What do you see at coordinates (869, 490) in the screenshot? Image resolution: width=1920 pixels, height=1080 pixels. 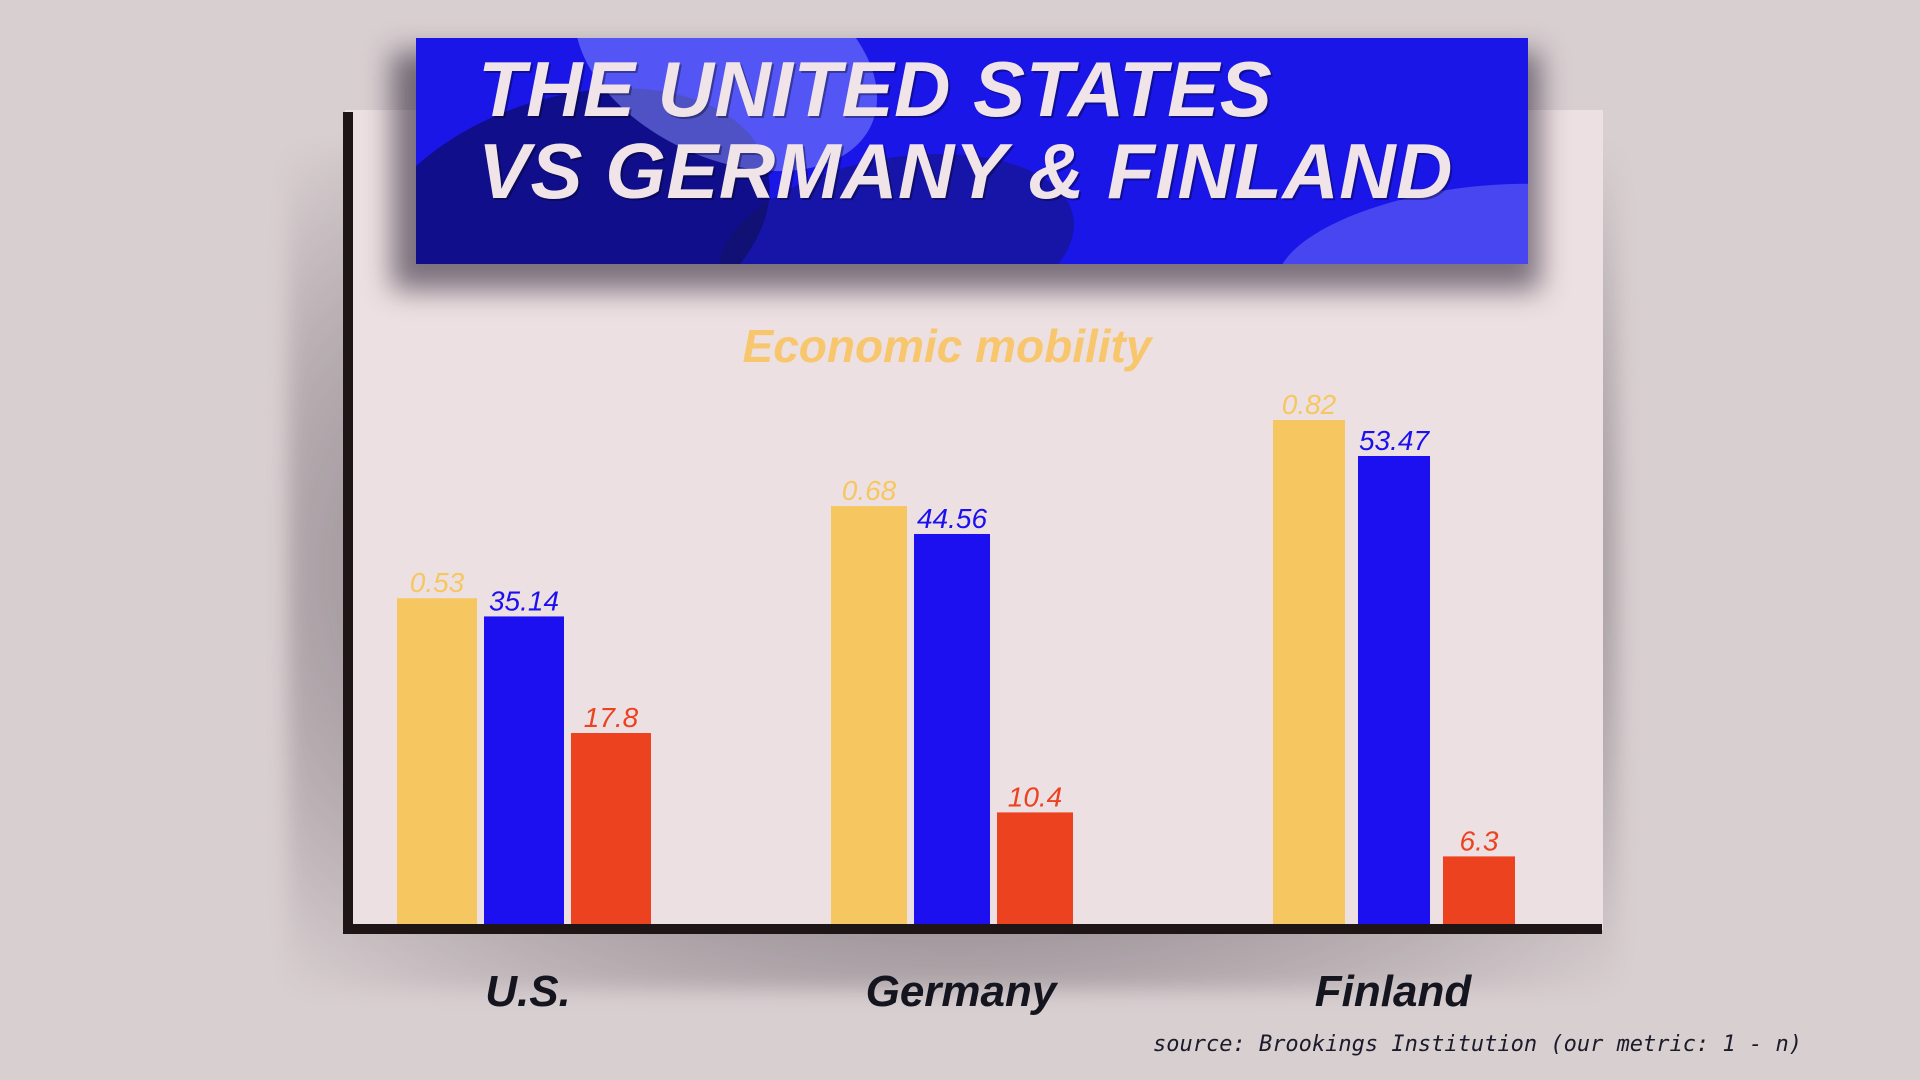 I see `bar-value-label: 0.68` at bounding box center [869, 490].